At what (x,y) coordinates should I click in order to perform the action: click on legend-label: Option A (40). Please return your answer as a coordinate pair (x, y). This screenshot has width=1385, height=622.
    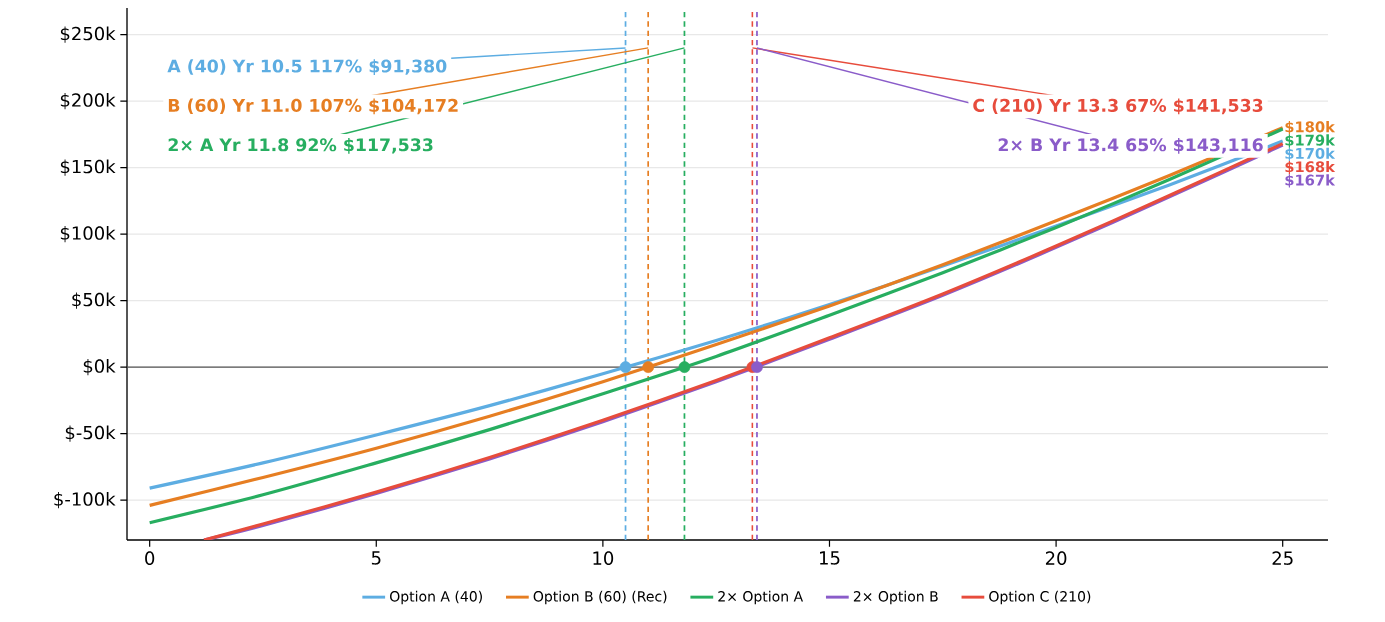
    Looking at the image, I should click on (436, 597).